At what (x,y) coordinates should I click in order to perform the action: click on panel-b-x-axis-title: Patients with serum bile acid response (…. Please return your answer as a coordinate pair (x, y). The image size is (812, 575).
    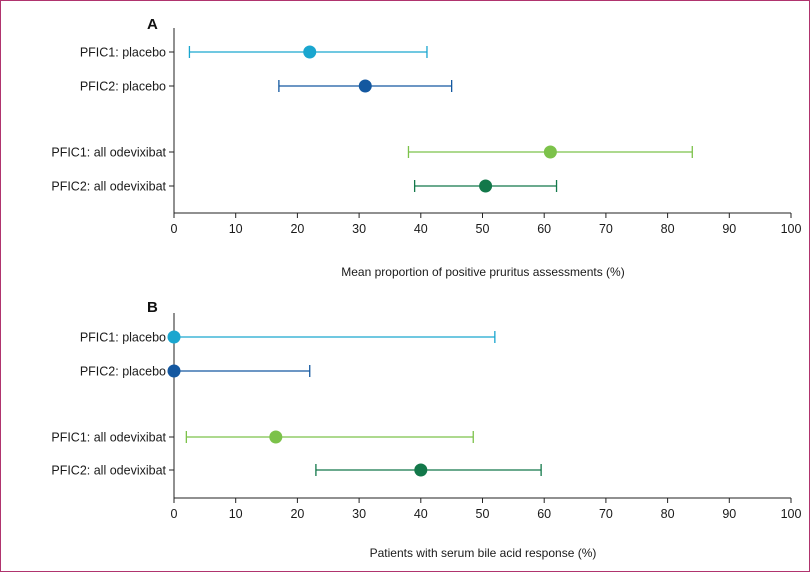
    Looking at the image, I should click on (483, 553).